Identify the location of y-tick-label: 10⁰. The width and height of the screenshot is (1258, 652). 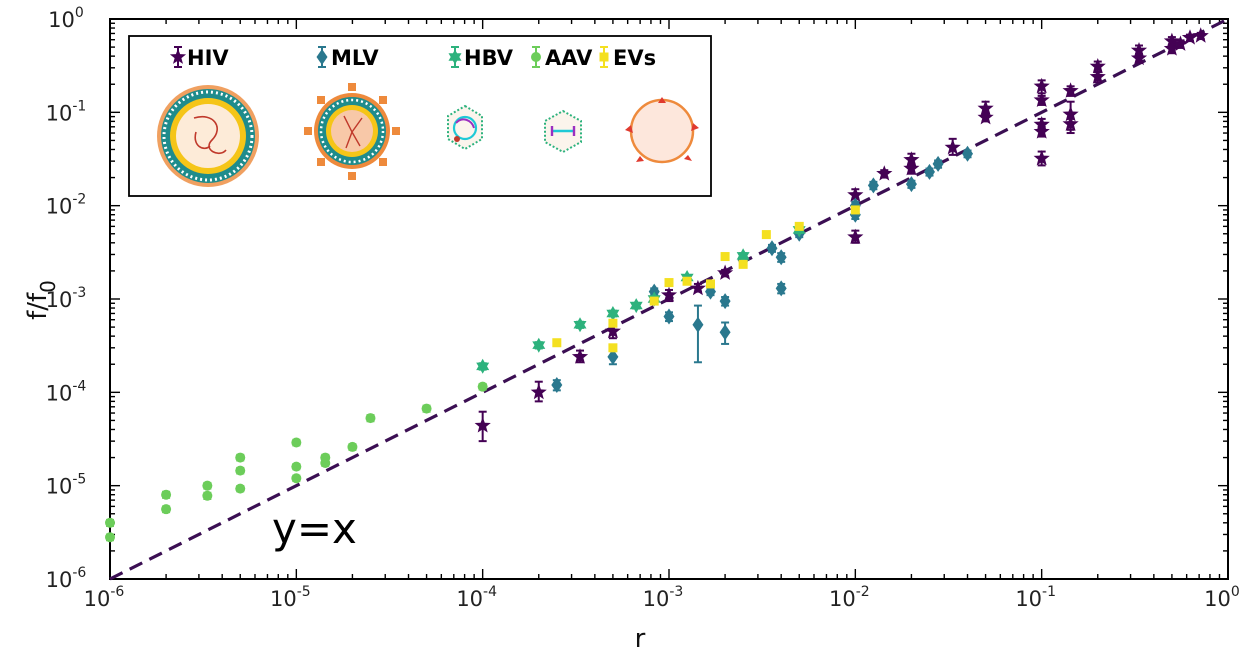
(66, 18).